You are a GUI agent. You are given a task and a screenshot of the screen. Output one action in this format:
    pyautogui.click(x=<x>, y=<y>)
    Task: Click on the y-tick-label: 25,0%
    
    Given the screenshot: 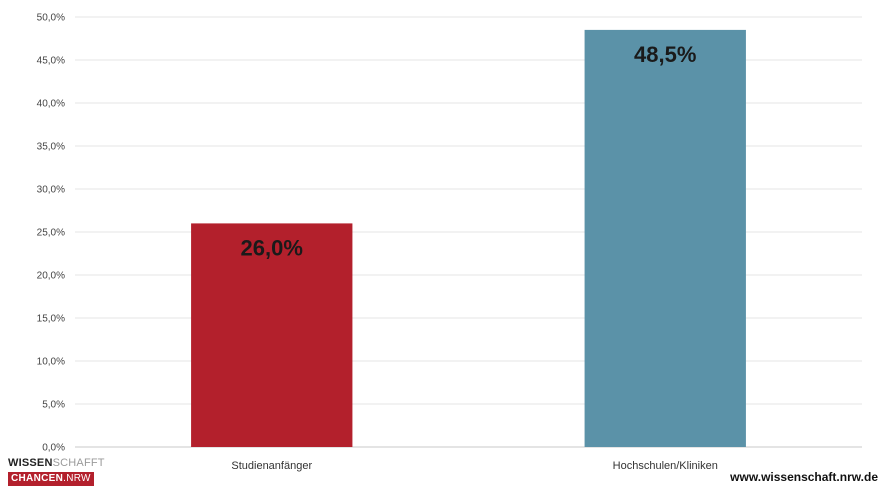 What is the action you would take?
    pyautogui.click(x=51, y=233)
    